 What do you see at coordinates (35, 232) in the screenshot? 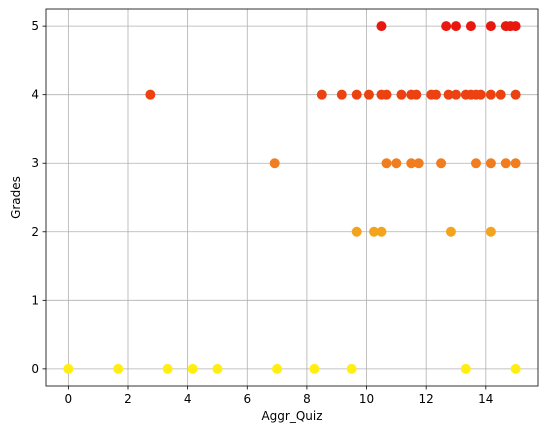
I see `y-tick-label: 2` at bounding box center [35, 232].